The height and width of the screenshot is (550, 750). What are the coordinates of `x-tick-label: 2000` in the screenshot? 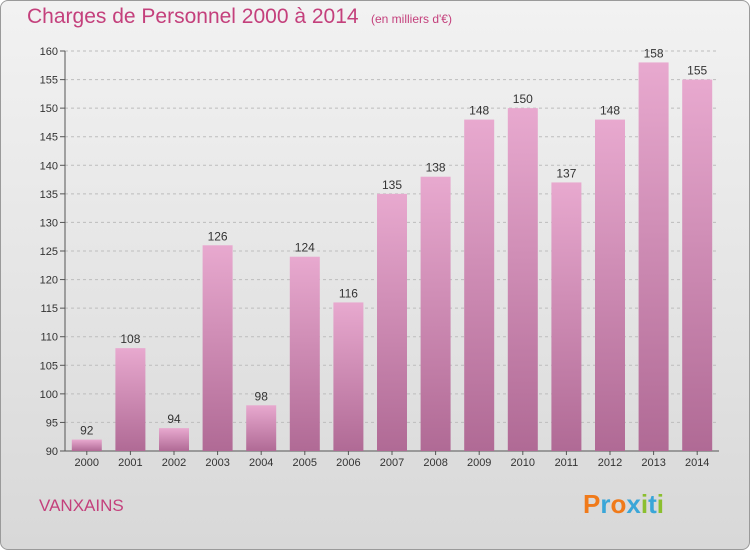 It's located at (87, 463).